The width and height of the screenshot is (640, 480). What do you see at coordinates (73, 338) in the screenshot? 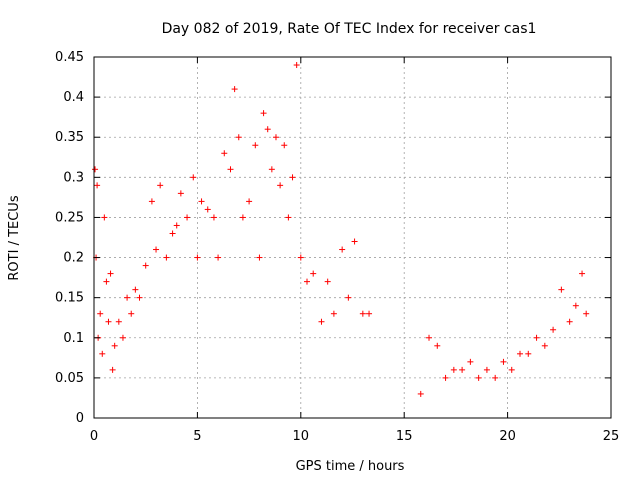
I see `y-tick-label: 0.1` at bounding box center [73, 338].